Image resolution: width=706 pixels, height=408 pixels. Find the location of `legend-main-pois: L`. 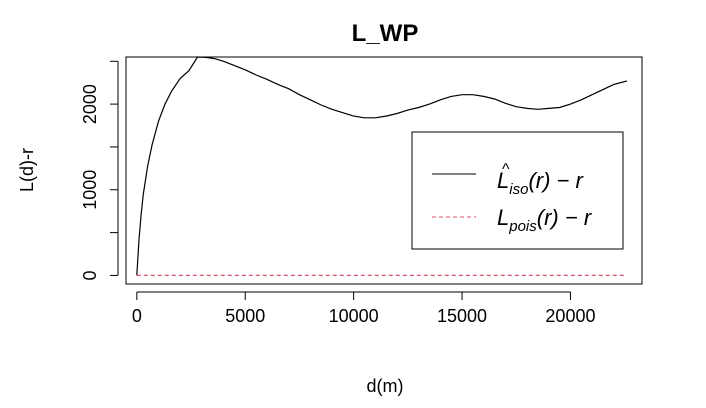

legend-main-pois: L is located at coordinates (503, 217).